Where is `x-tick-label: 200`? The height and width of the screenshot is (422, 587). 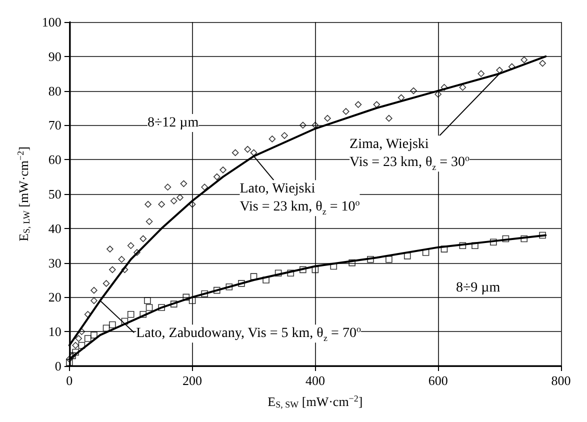 x-tick-label: 200 is located at coordinates (192, 380).